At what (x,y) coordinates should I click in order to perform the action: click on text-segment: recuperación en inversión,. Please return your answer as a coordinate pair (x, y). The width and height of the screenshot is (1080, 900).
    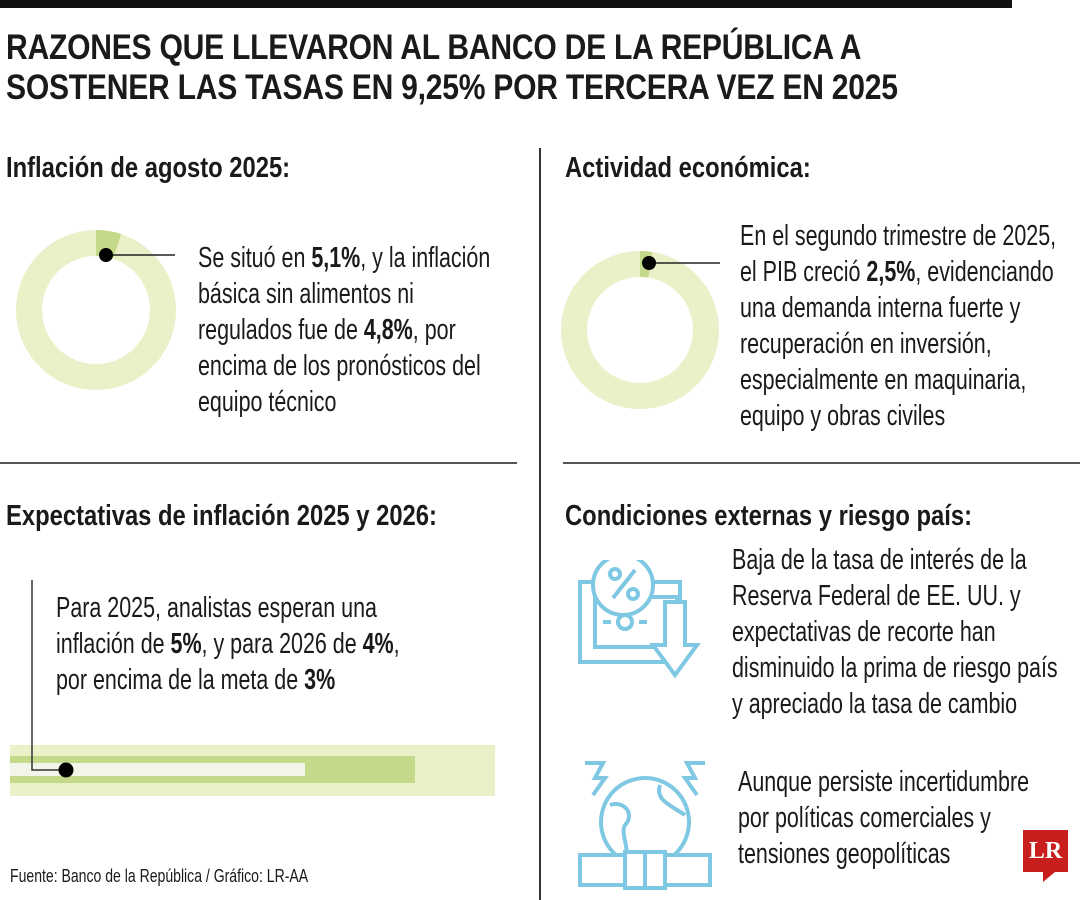
    Looking at the image, I should click on (866, 344).